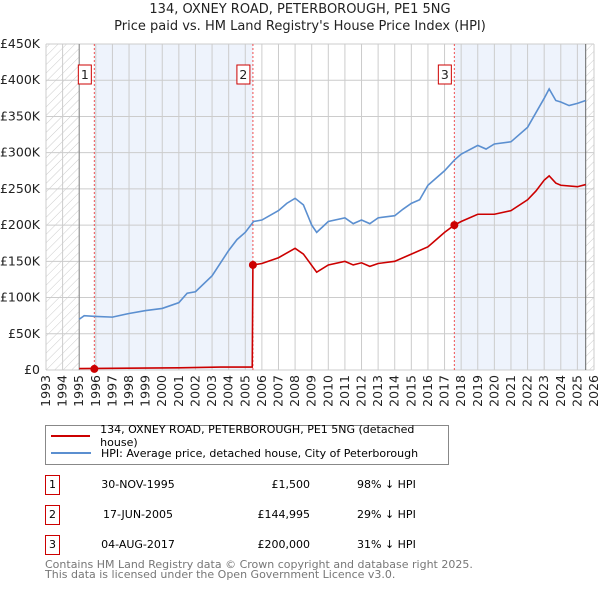 This screenshot has width=600, height=590. Describe the element at coordinates (277, 391) in the screenshot. I see `x-tick-label: 2007` at that location.